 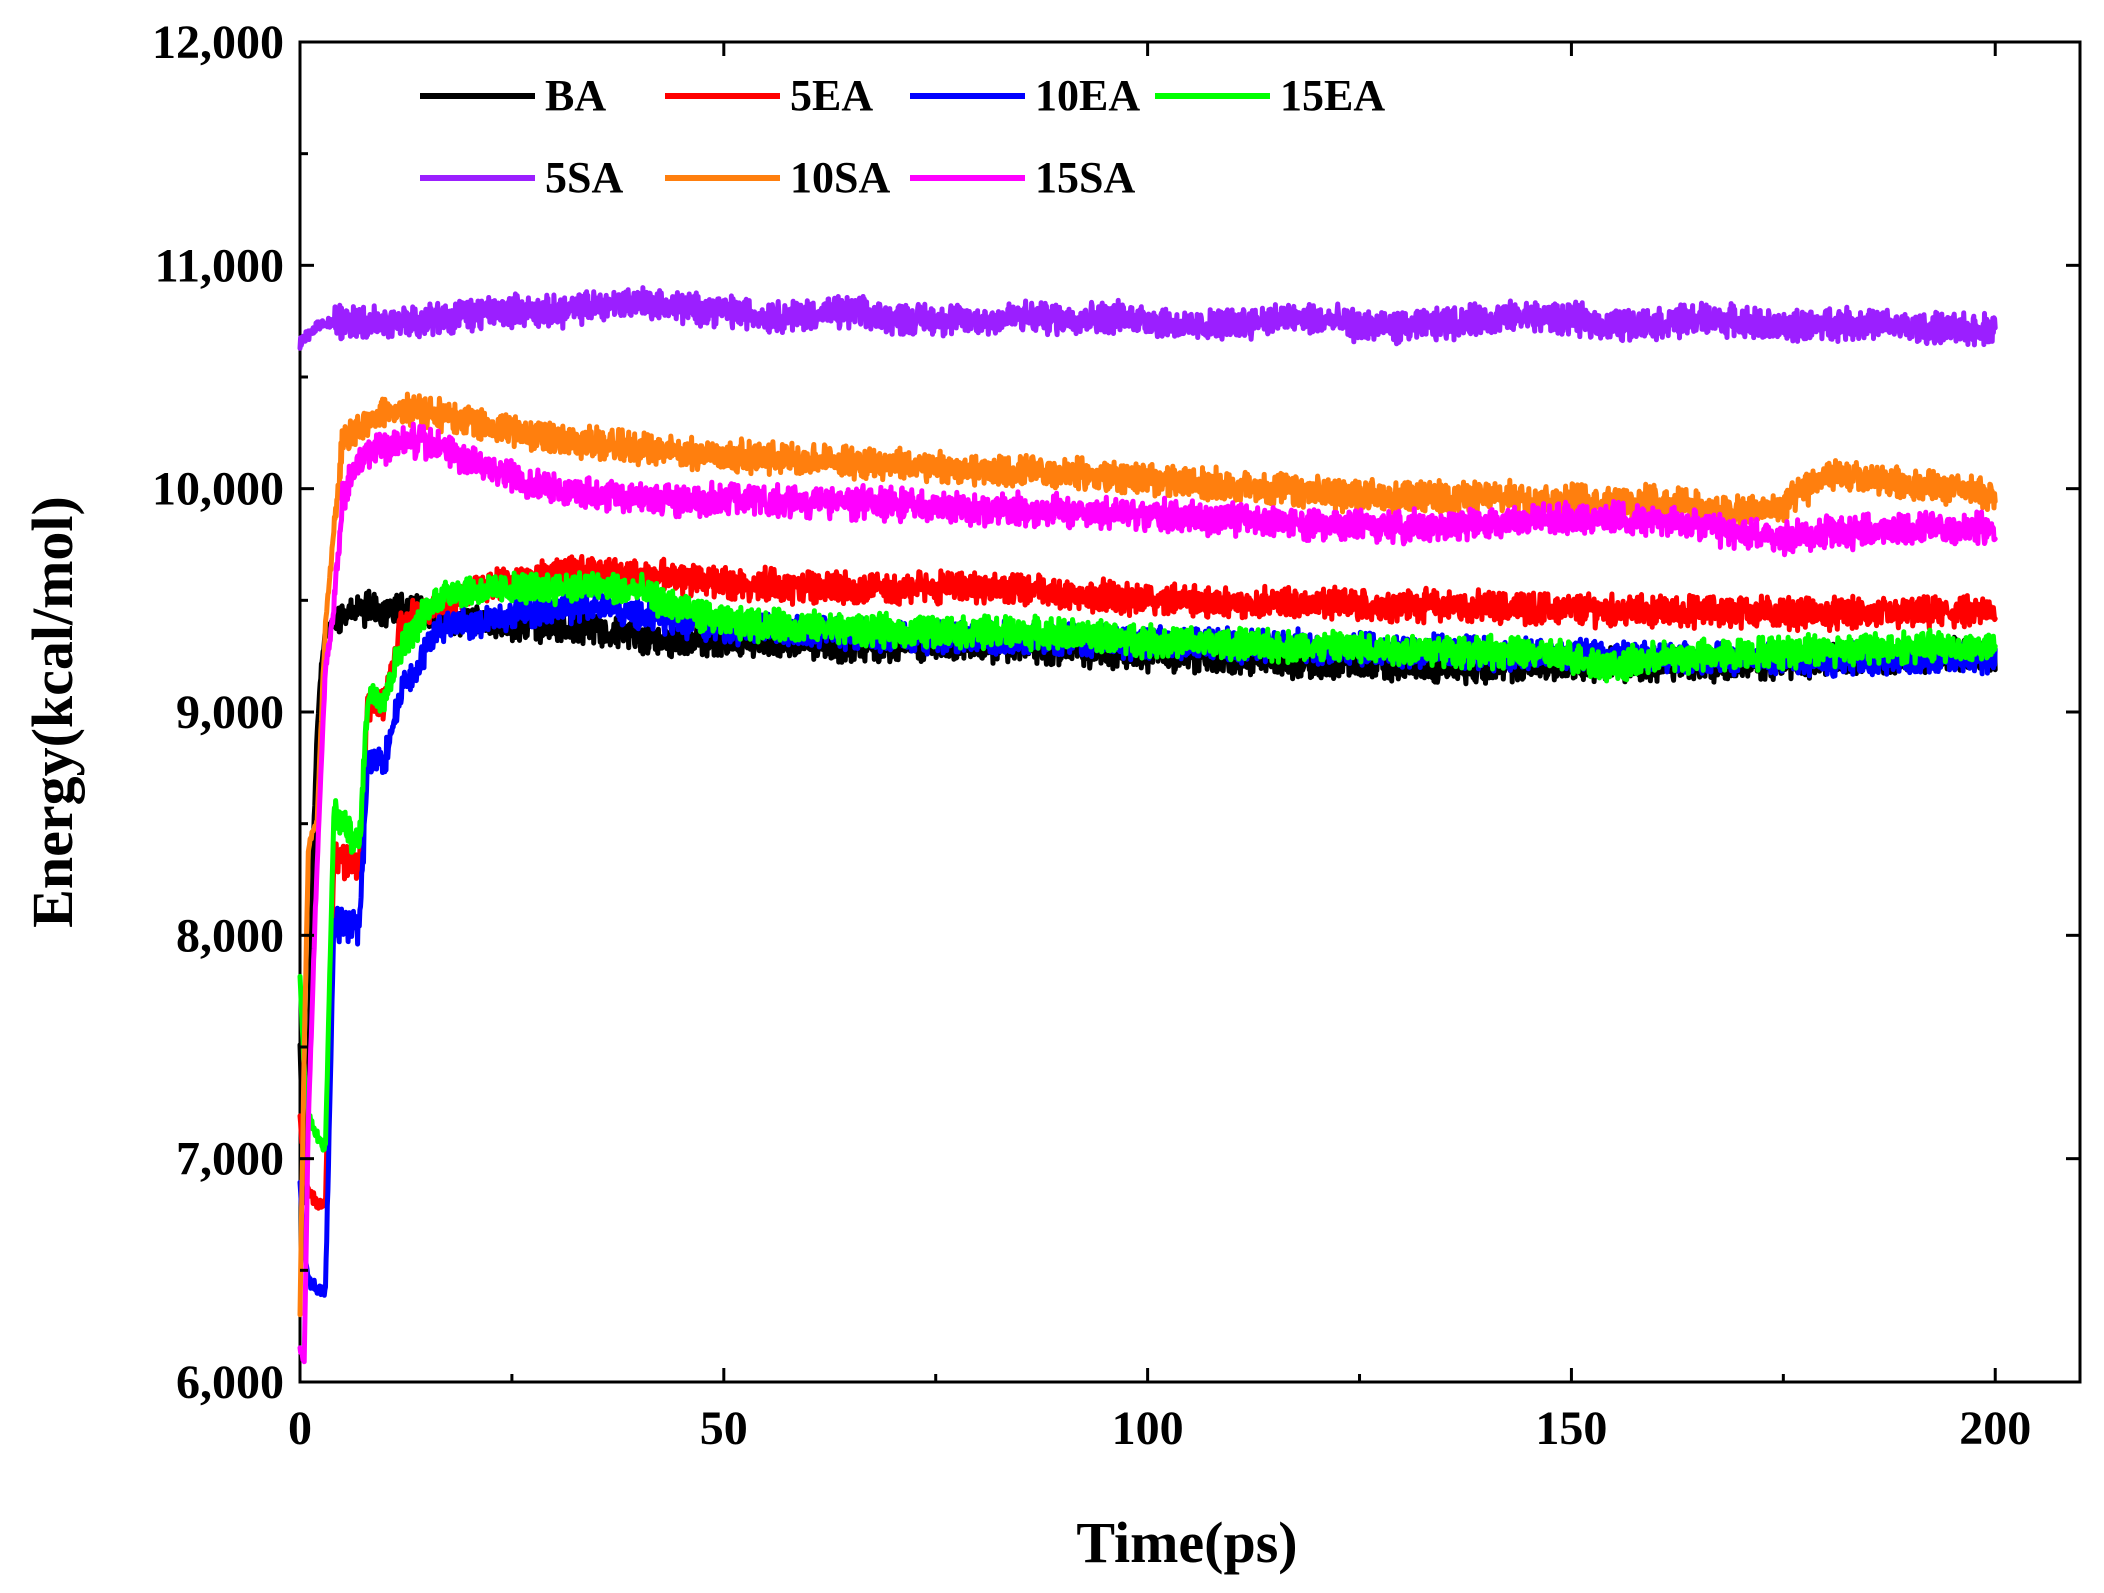 I want to click on x-axis-title: Time(ps), so click(x=1186, y=1542).